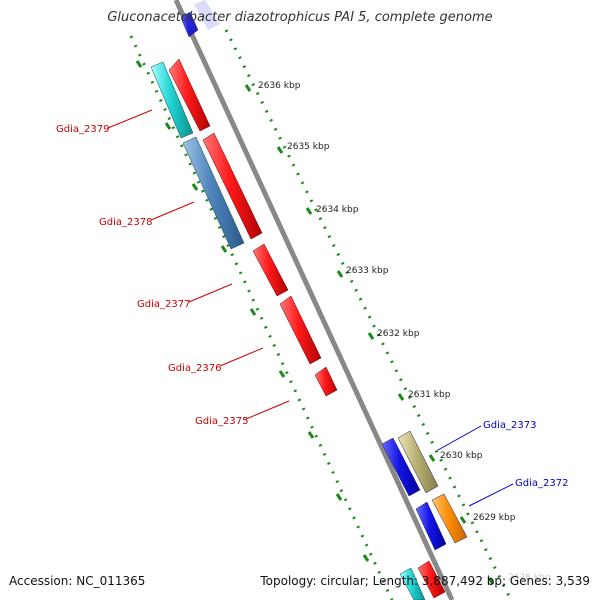  I want to click on gene-label: Gdia_2377, so click(163, 304).